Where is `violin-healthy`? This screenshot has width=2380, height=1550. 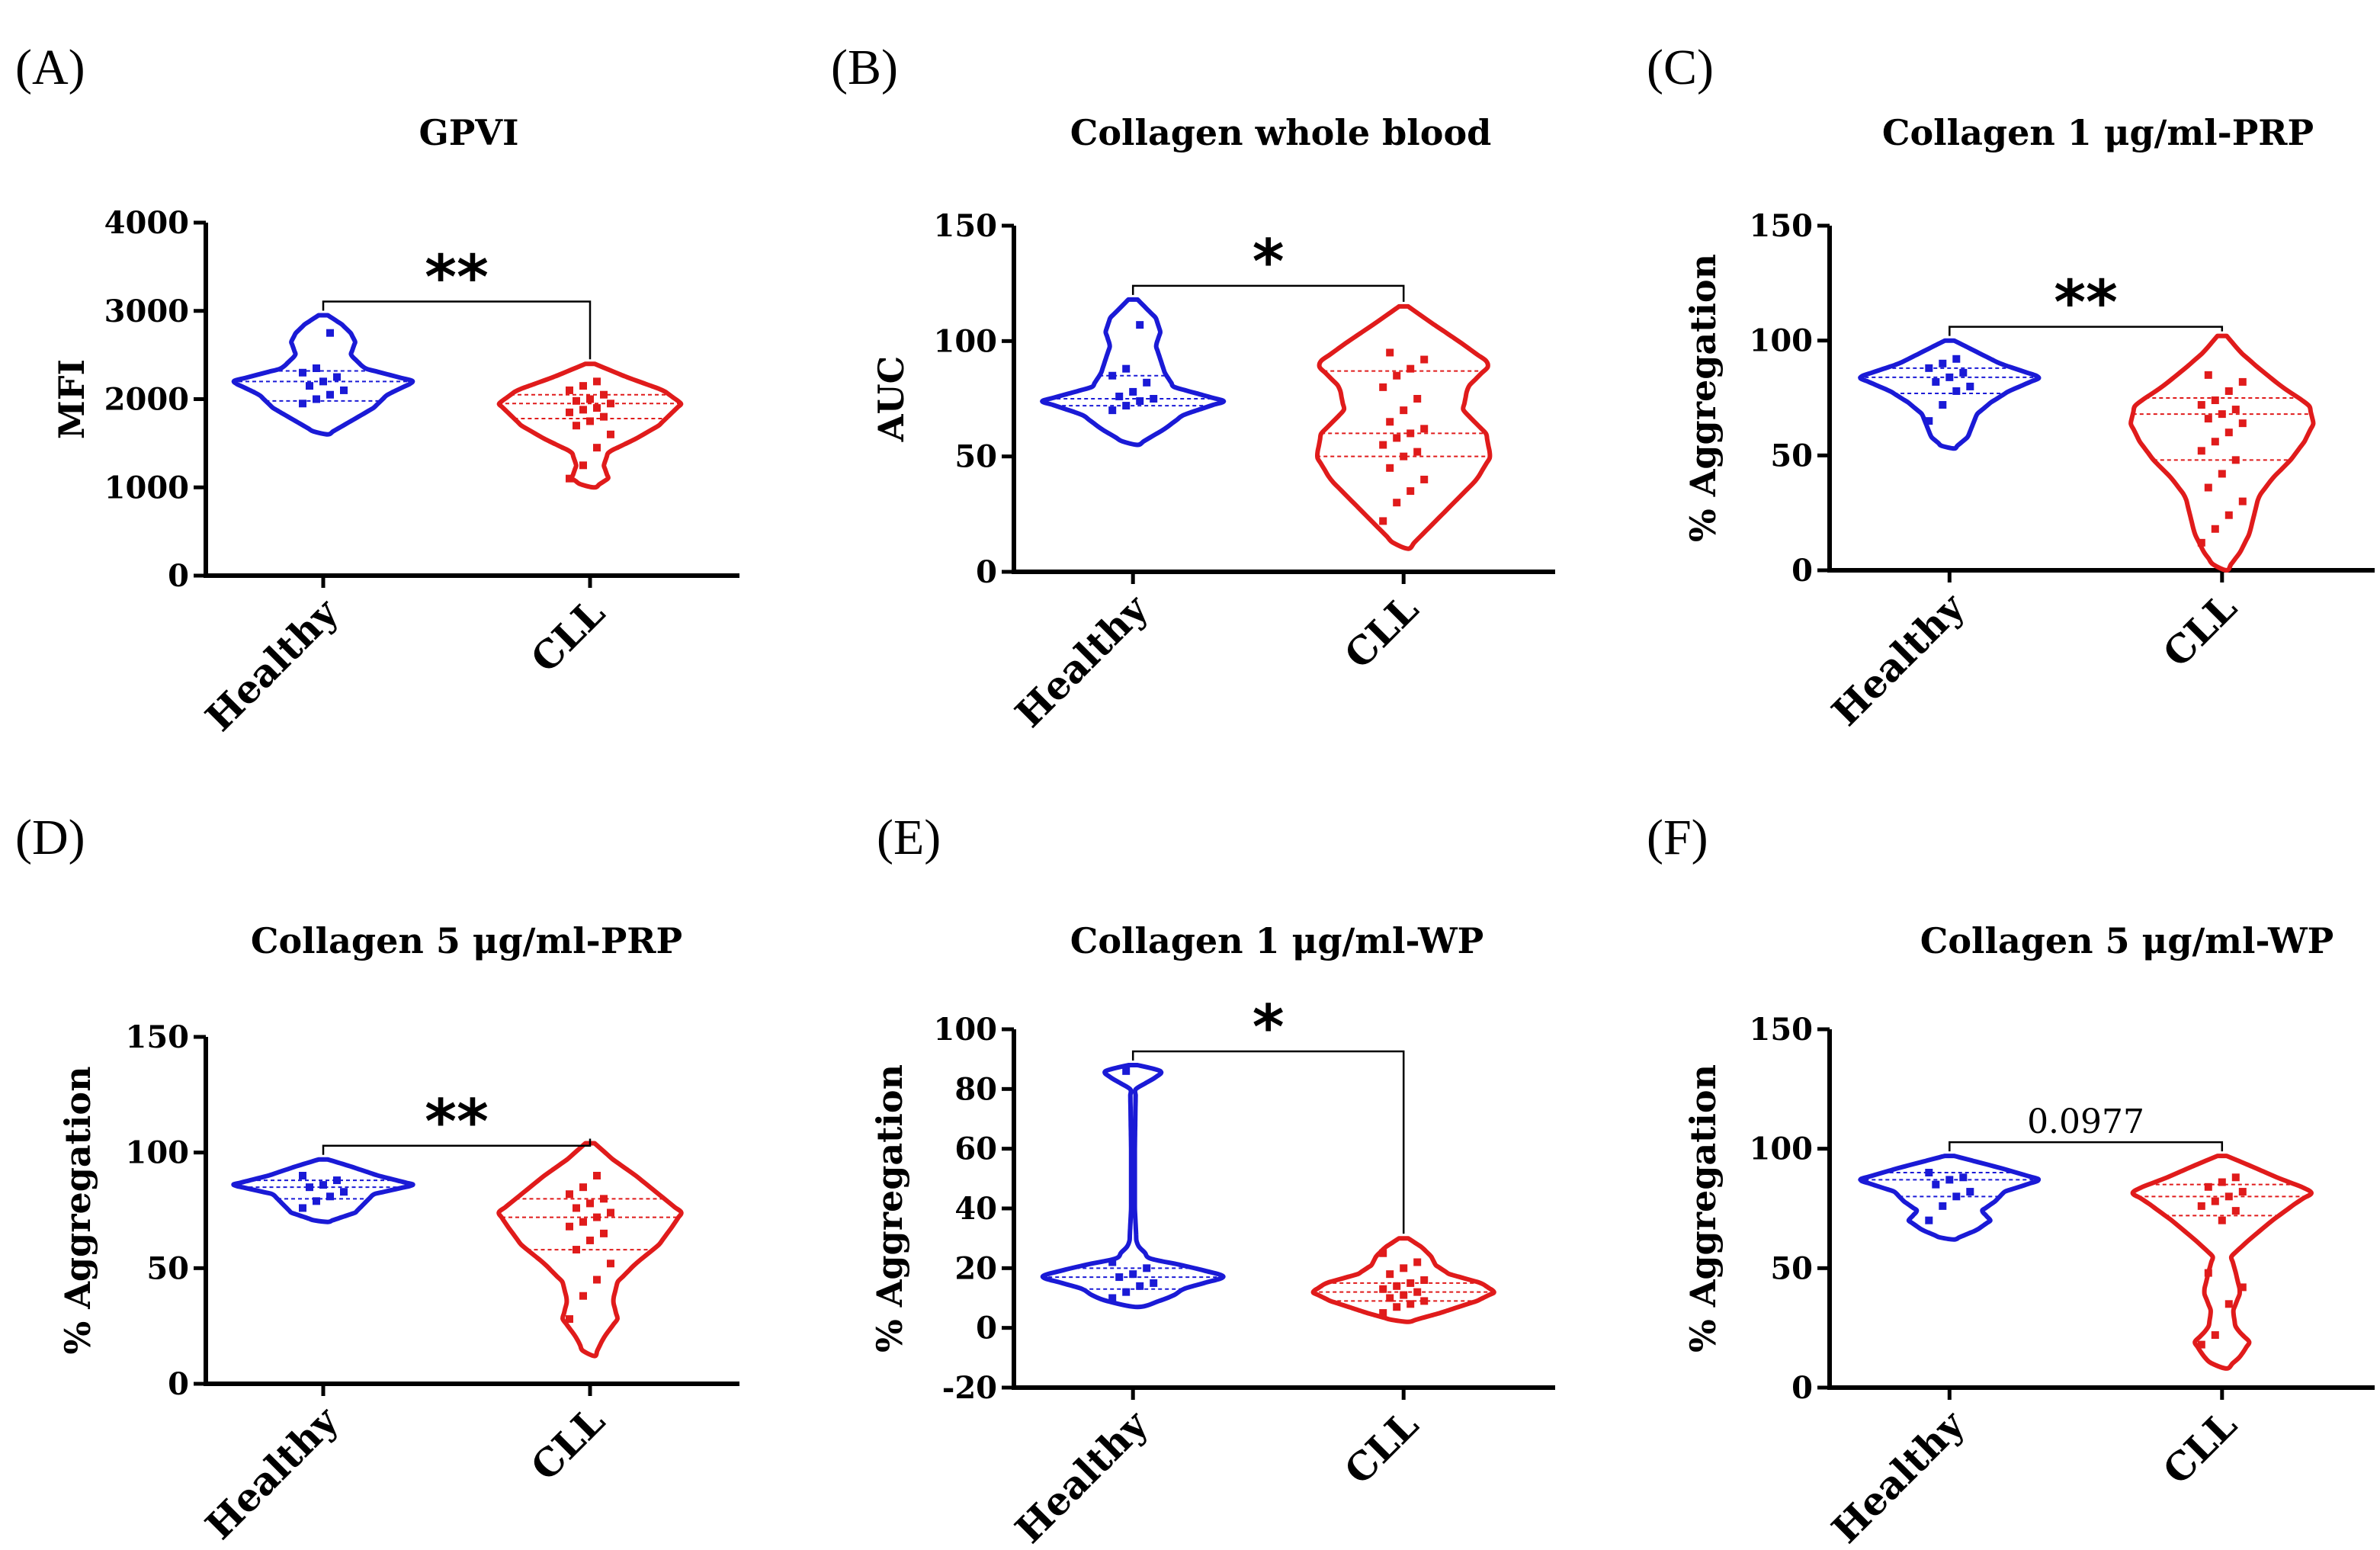
violin-healthy is located at coordinates (1133, 372).